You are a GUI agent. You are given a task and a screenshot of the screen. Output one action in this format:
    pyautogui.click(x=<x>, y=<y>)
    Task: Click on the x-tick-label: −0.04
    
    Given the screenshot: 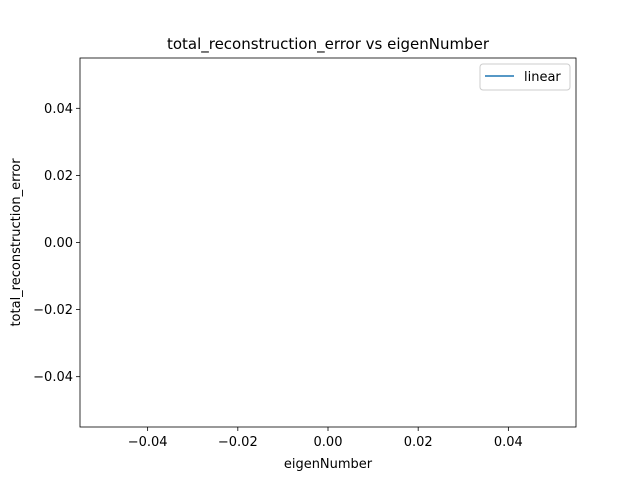 What is the action you would take?
    pyautogui.click(x=148, y=442)
    